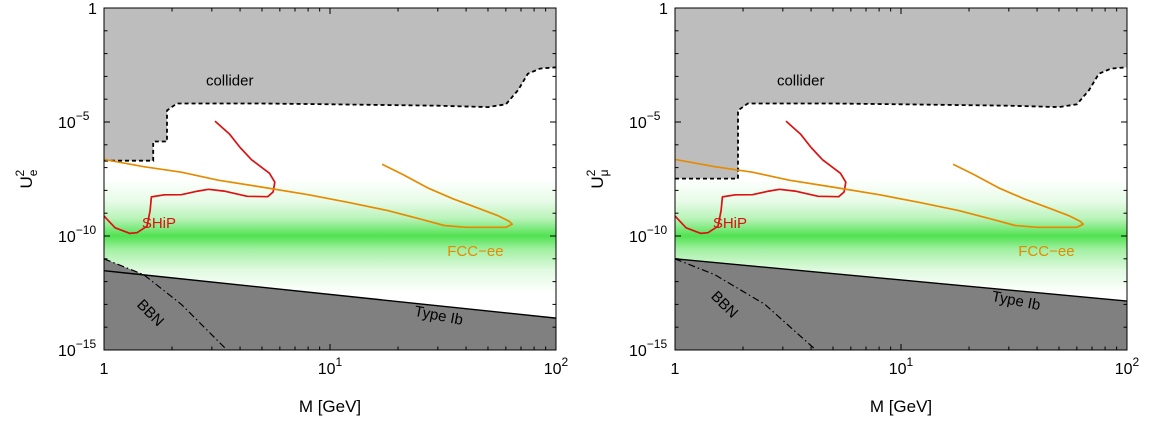 The width and height of the screenshot is (1149, 421). I want to click on y-axis-label: Ue2, so click(26, 178).